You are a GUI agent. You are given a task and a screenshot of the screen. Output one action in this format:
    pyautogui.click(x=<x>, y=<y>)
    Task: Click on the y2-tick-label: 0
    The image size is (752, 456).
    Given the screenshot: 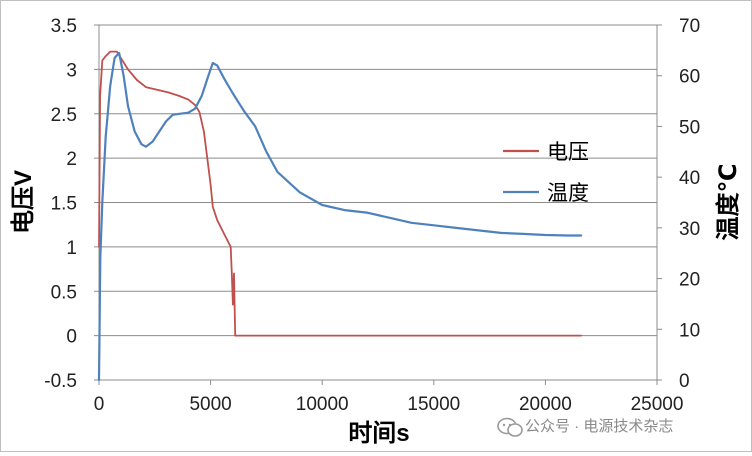 What is the action you would take?
    pyautogui.click(x=684, y=381)
    